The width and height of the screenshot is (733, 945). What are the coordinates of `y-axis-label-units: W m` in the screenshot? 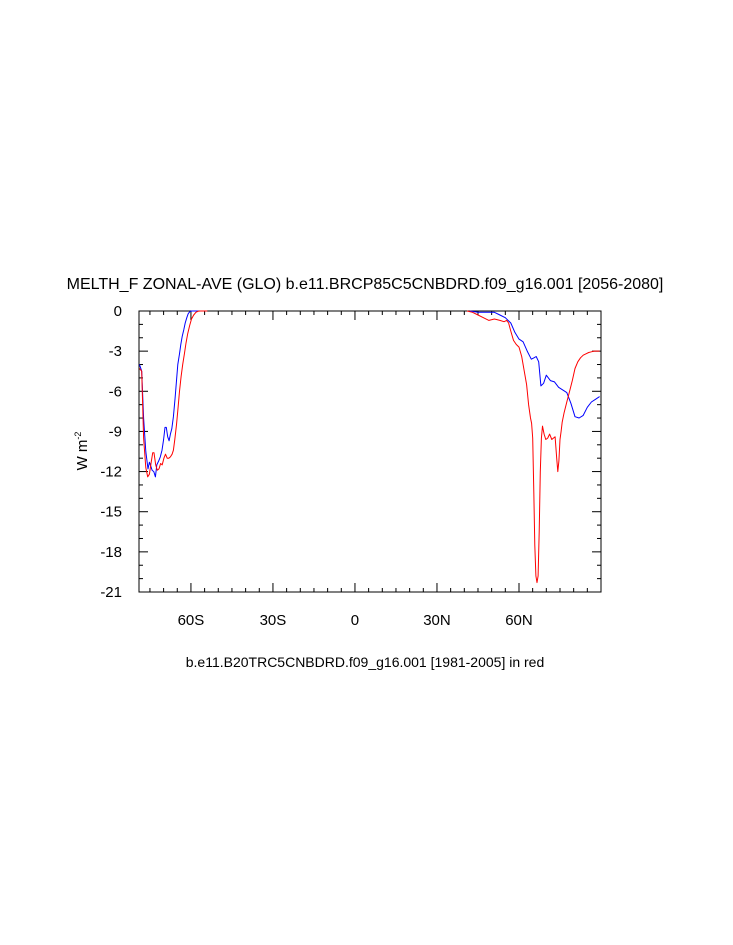 It's located at (82, 455).